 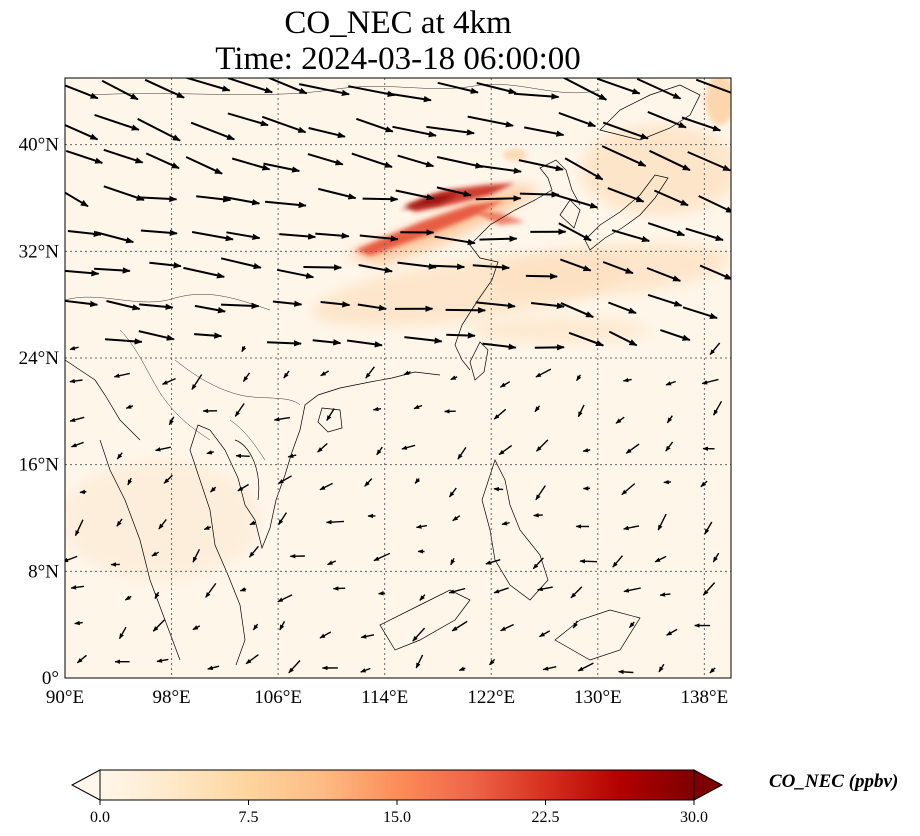 I want to click on lon-tick-label: 98°E, so click(x=171, y=697).